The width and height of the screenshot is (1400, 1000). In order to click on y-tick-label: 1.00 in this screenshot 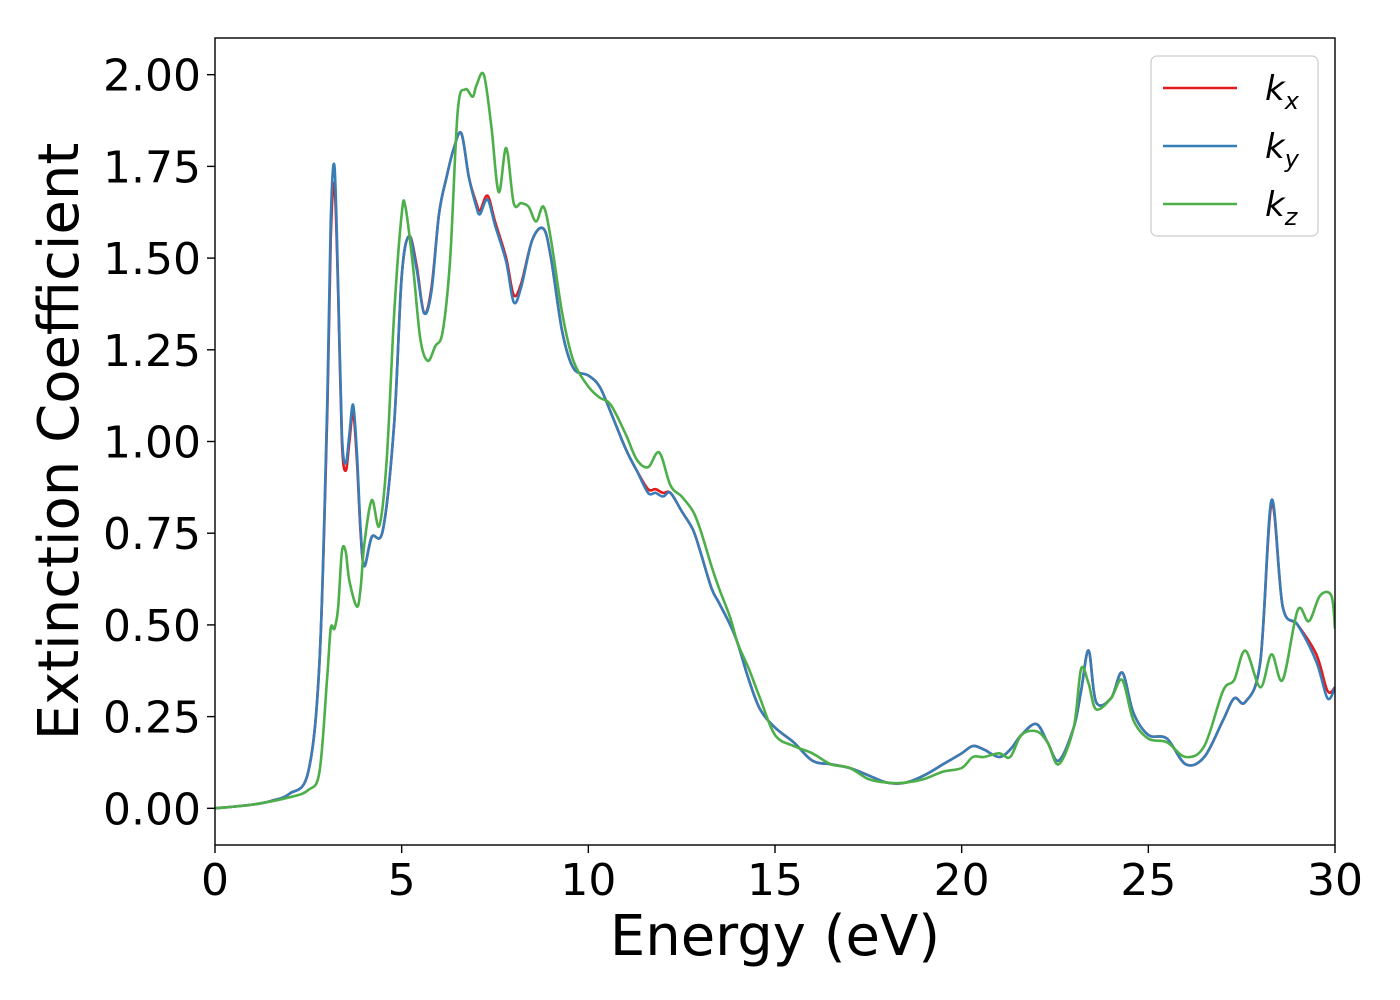, I will do `click(152, 443)`.